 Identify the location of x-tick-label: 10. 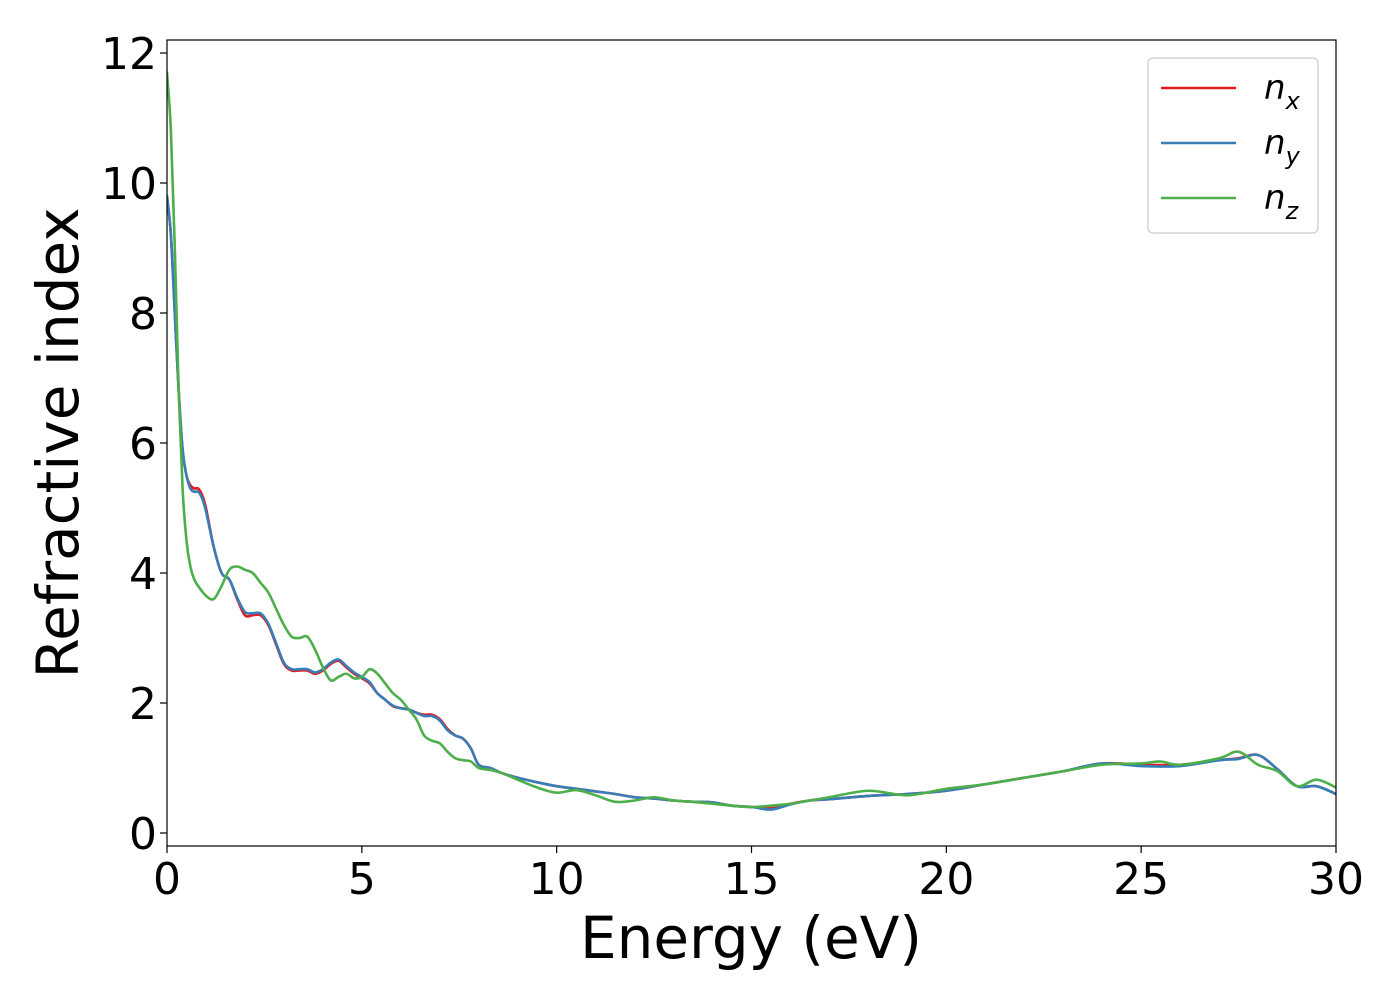
(557, 879).